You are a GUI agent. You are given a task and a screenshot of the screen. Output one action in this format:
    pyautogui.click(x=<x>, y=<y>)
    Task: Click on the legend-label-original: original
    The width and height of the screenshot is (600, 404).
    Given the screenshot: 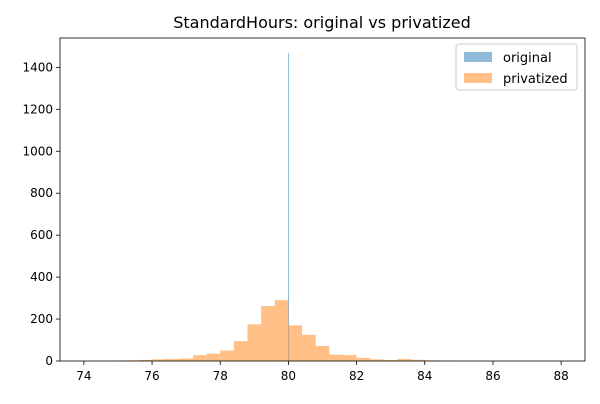 What is the action you would take?
    pyautogui.click(x=527, y=58)
    